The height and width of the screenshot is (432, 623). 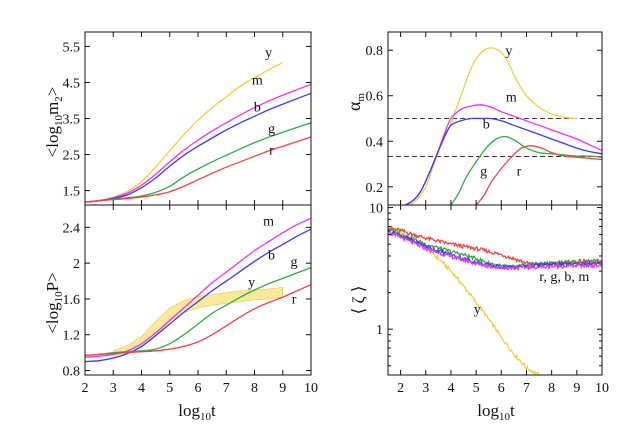 What do you see at coordinates (450, 388) in the screenshot?
I see `xtick-label-br-2: 4` at bounding box center [450, 388].